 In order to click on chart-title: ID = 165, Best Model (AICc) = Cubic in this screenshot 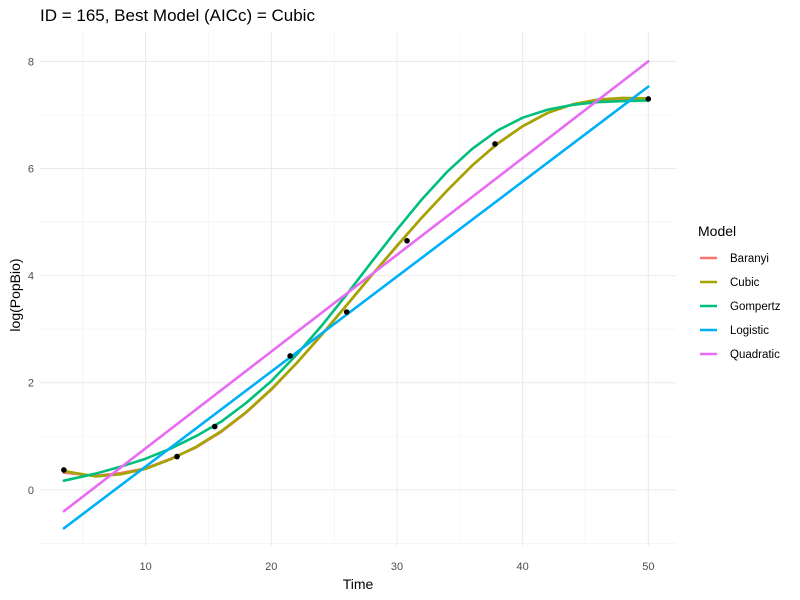, I will do `click(177, 15)`.